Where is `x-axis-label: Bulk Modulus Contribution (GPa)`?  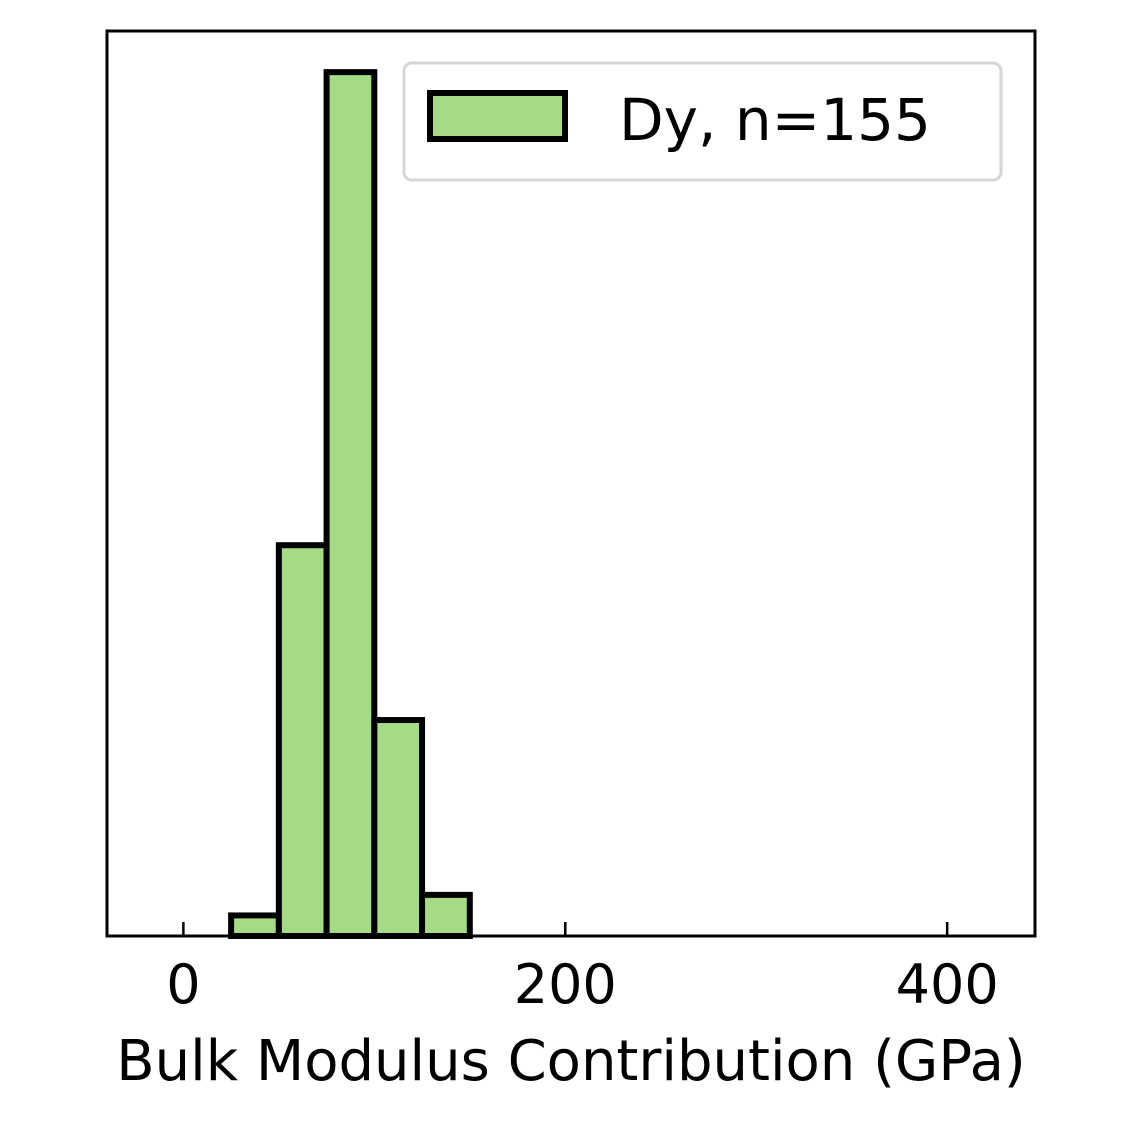
x-axis-label: Bulk Modulus Contribution (GPa) is located at coordinates (571, 1061).